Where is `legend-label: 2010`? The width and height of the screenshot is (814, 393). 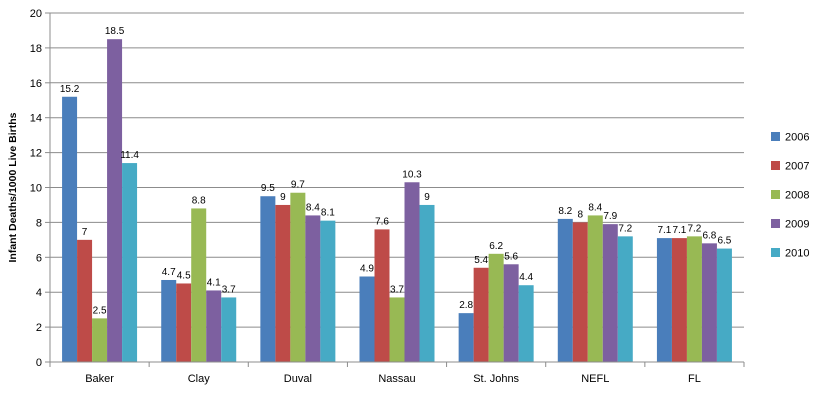
legend-label: 2010 is located at coordinates (797, 254).